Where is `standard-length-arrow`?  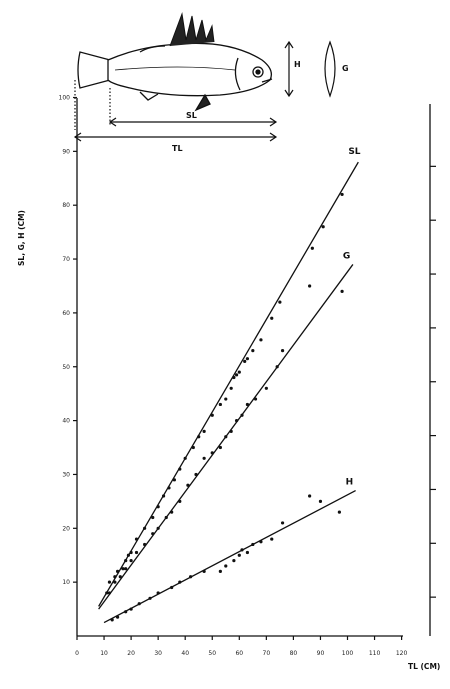
standard-length-arrow is located at coordinates (193, 107).